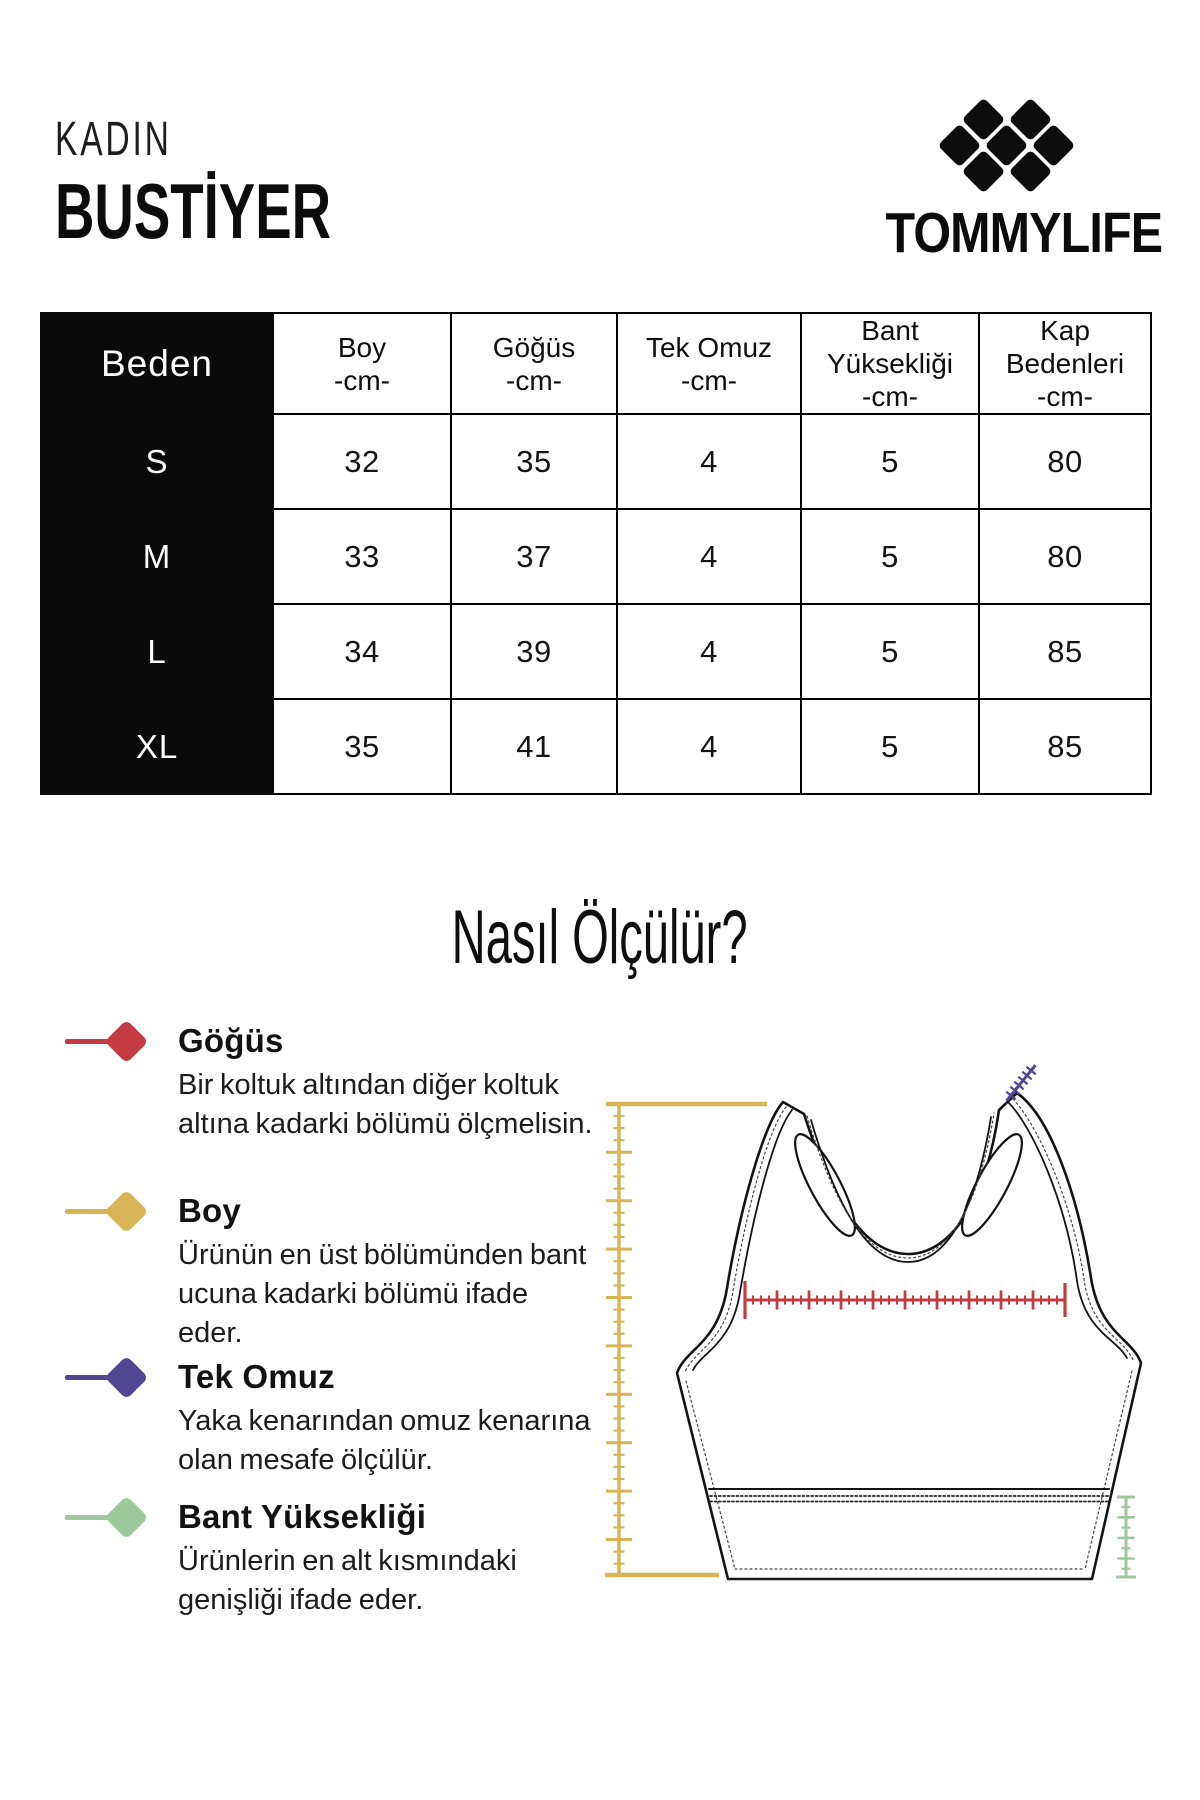 This screenshot has width=1200, height=1800. I want to click on brand-logo: TOMMYLIFE, so click(1013, 178).